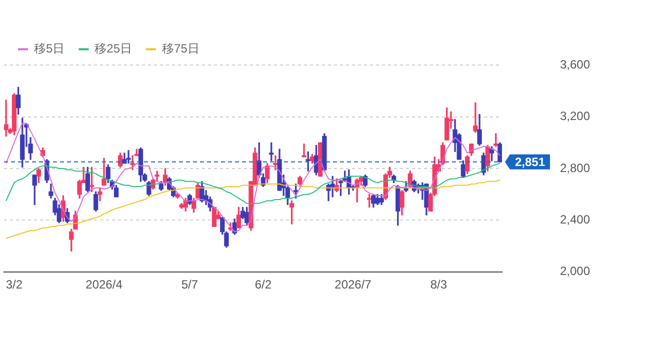  What do you see at coordinates (49, 49) in the screenshot?
I see `legend-label: 移5日` at bounding box center [49, 49].